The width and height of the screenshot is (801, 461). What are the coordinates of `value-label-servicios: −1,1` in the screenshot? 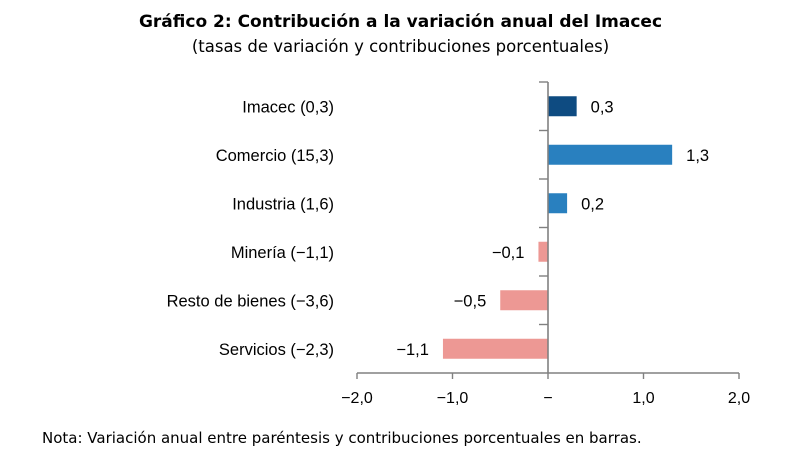 It's located at (412, 350).